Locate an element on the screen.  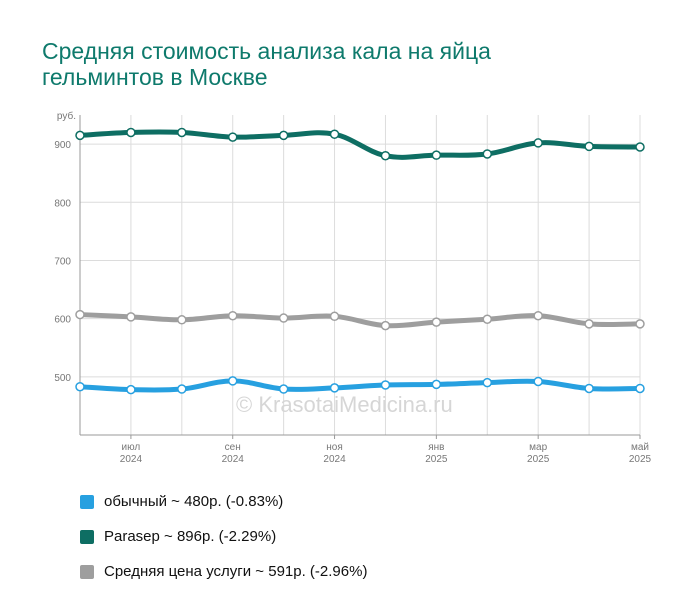
legend-item-parasep: Parasep ~ 896р. (-2.29%) is located at coordinates (223, 536).